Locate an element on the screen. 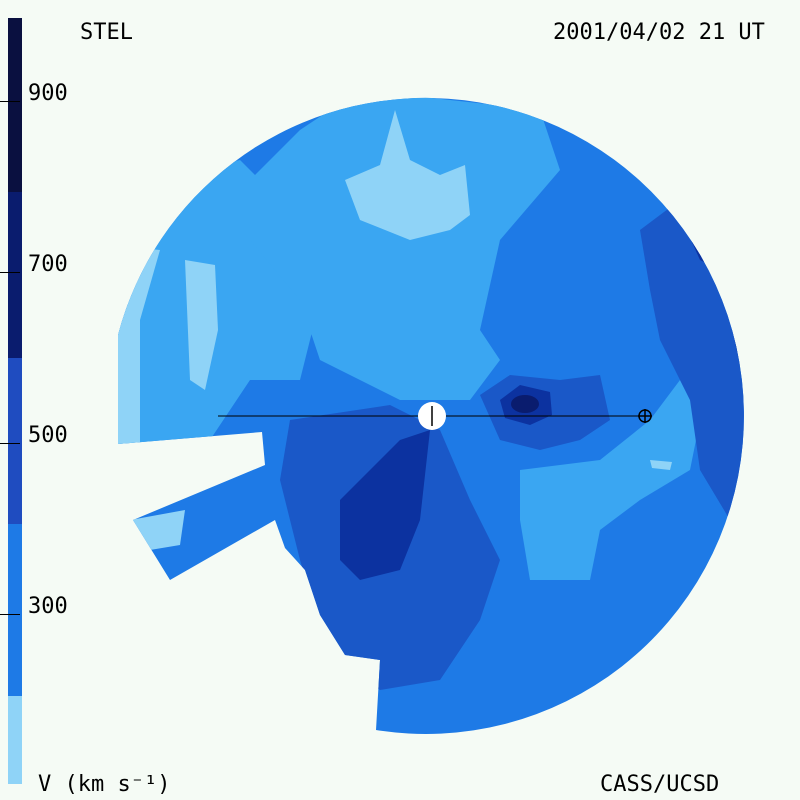  colorbar-tick-label: 900 is located at coordinates (48, 93).